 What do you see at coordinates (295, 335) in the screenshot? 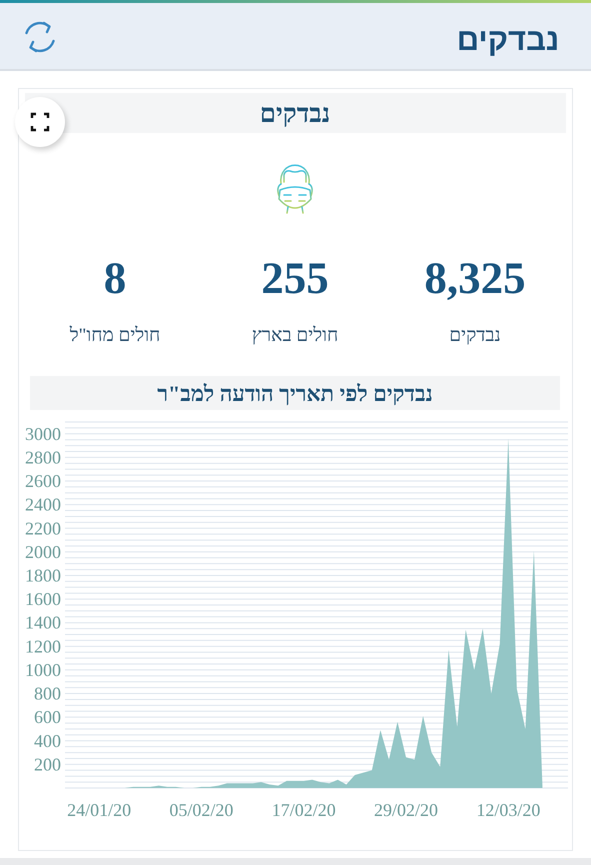
I see `text: חולים בארץ` at bounding box center [295, 335].